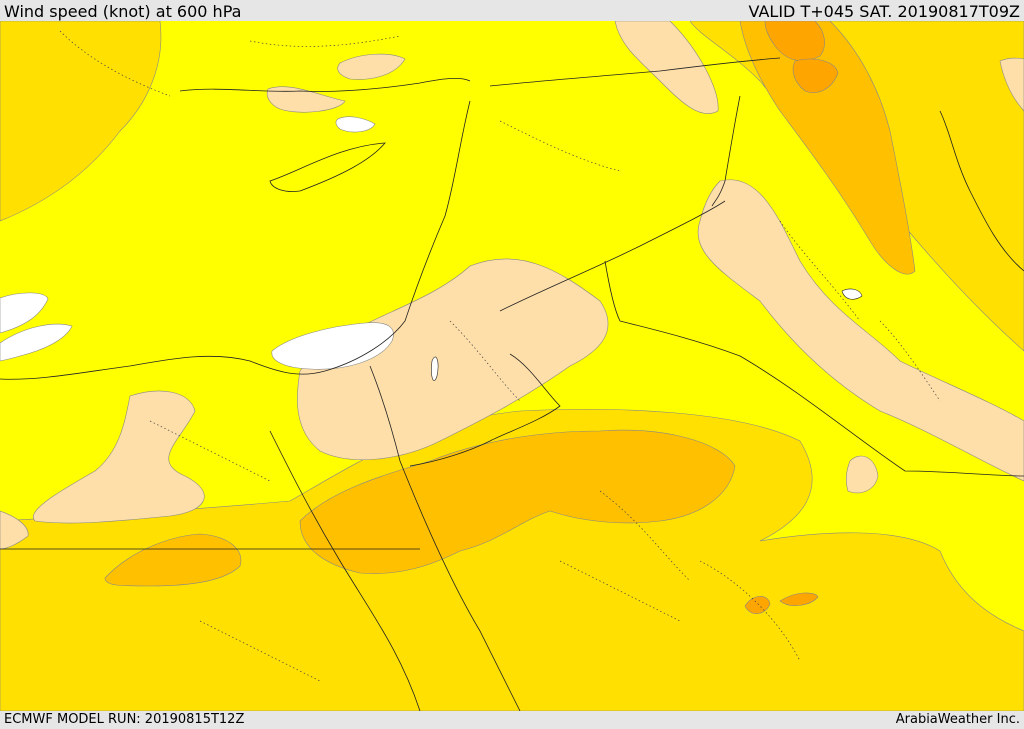 The image size is (1024, 729). What do you see at coordinates (385, 413) in the screenshot?
I see `border-egypt-israel` at bounding box center [385, 413].